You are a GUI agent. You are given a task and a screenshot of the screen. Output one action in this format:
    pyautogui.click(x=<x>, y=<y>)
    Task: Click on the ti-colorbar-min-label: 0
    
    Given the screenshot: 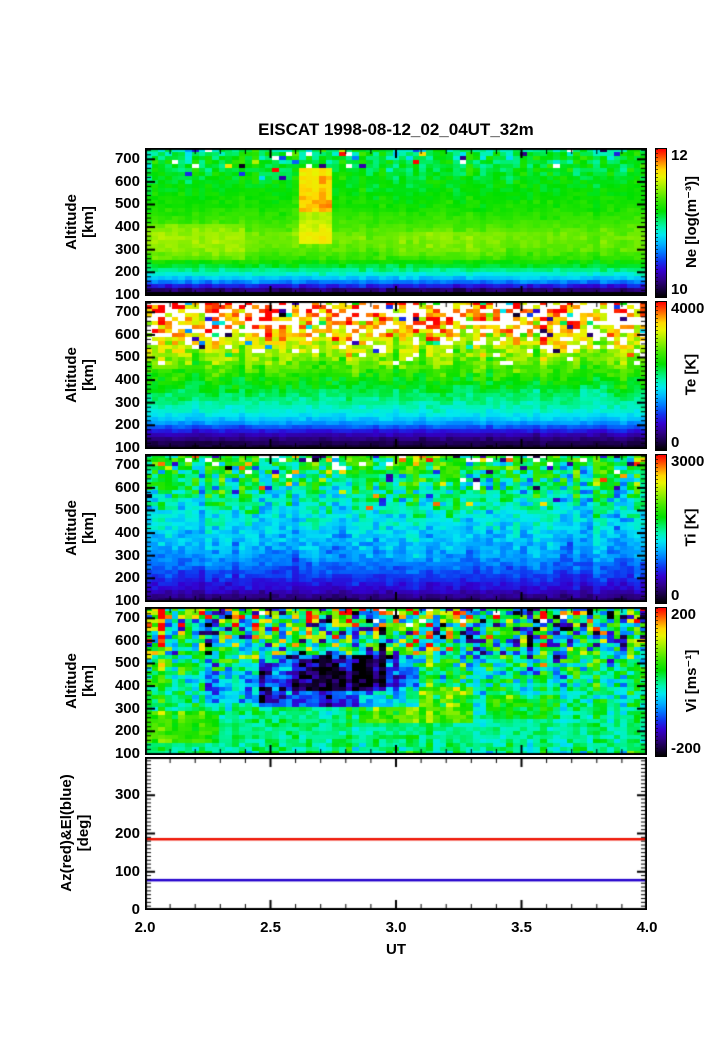 What is the action you would take?
    pyautogui.click(x=675, y=595)
    